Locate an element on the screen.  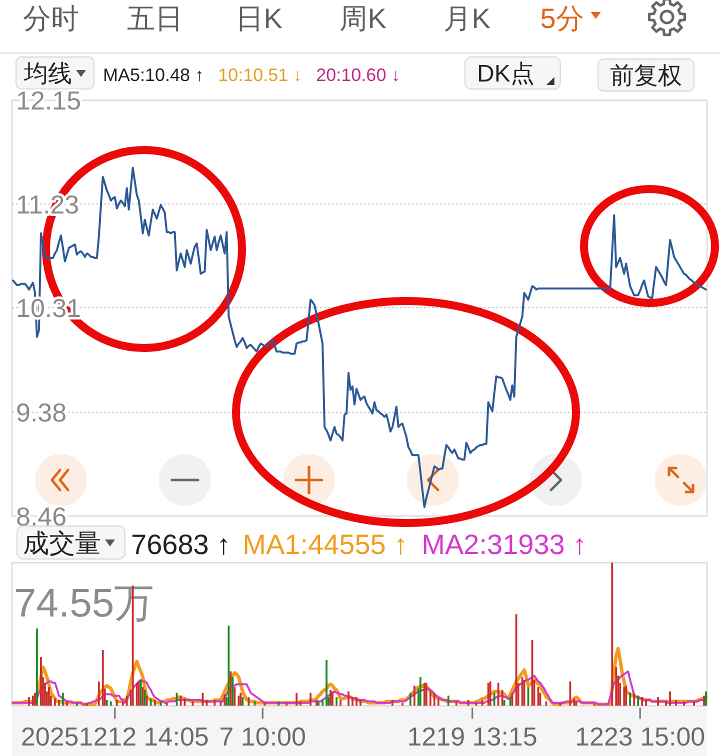
x-tick-label: 1223 15:00 is located at coordinates (640, 737).